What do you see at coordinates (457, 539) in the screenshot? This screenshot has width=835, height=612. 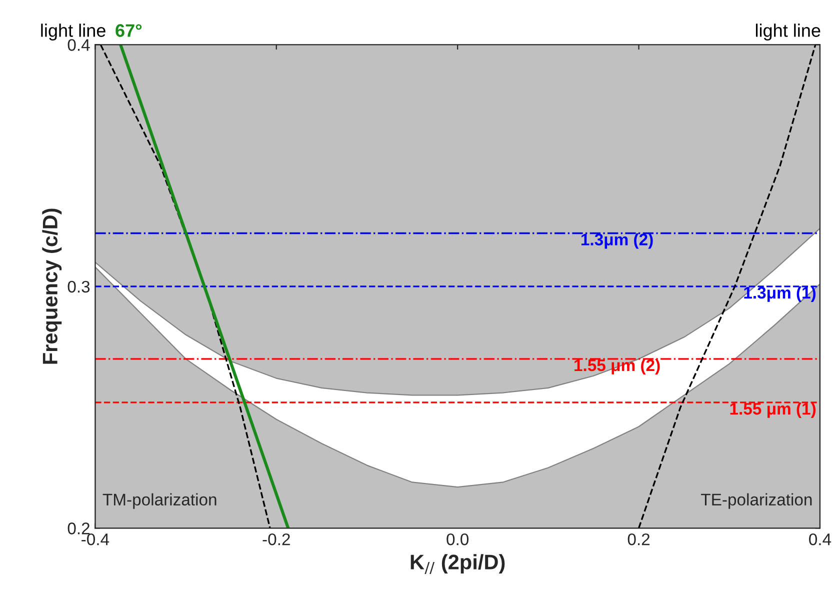 I see `x-tick-label: 0.0` at bounding box center [457, 539].